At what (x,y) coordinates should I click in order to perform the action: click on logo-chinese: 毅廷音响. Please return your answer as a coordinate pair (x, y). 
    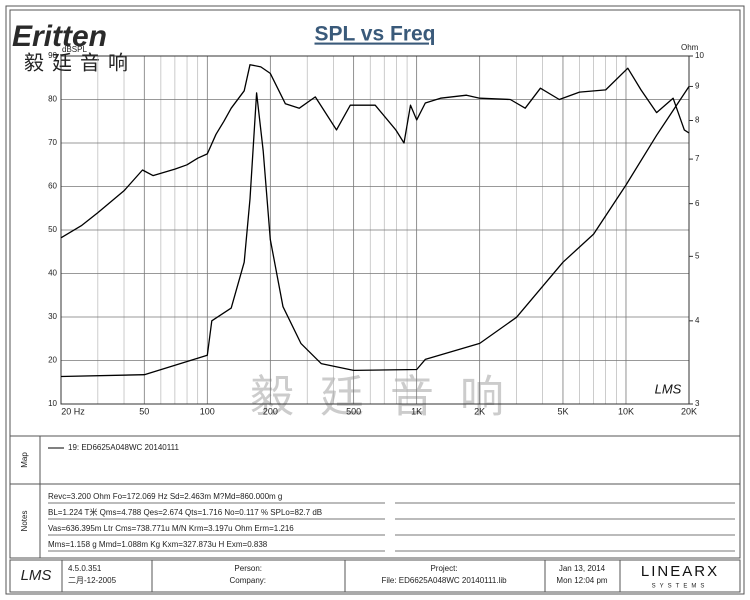
    Looking at the image, I should click on (80, 62).